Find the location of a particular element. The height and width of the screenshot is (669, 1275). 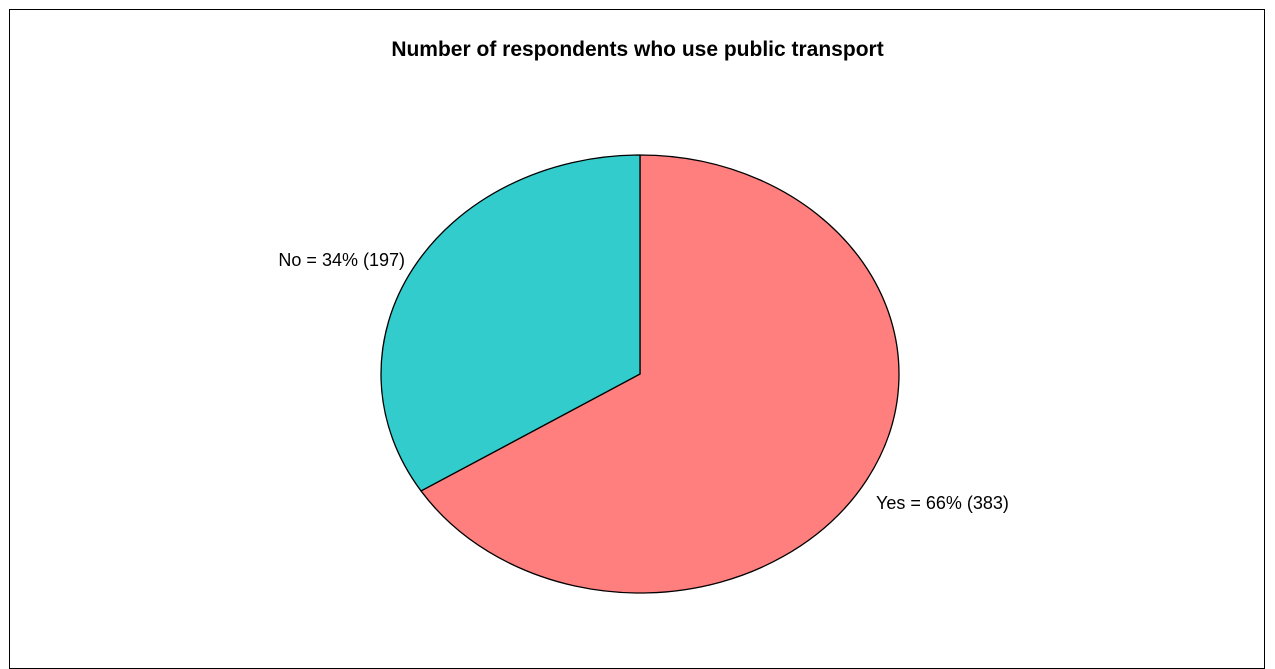

slice-label-yes: Yes = 66% (383) is located at coordinates (942, 503).